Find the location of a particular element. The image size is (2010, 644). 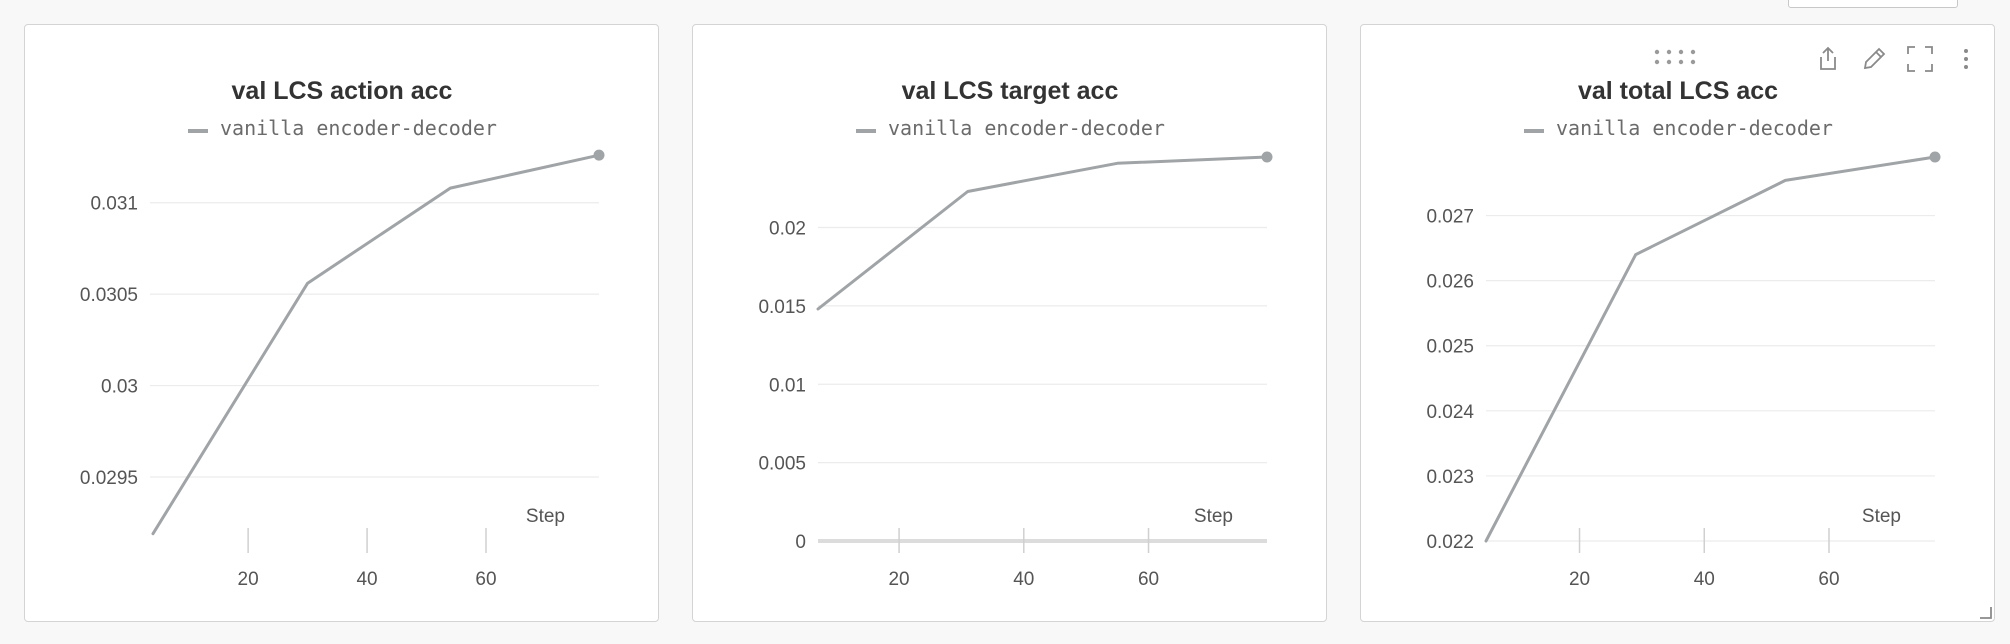

edit-icon is located at coordinates (1874, 59).